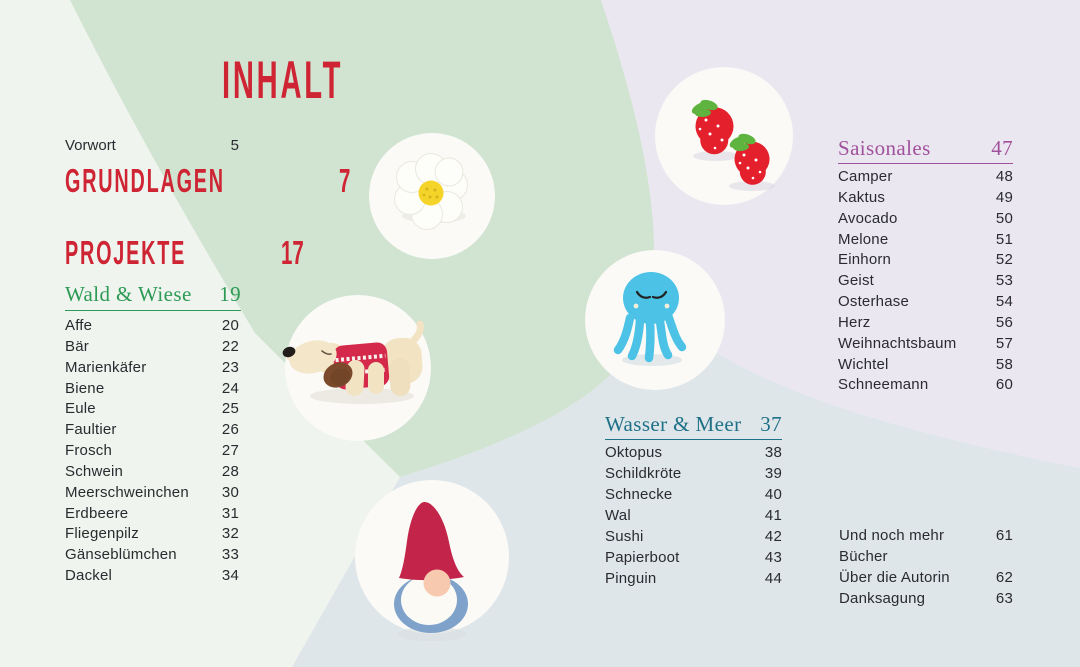 This screenshot has height=667, width=1080. What do you see at coordinates (773, 494) in the screenshot?
I see `toc-entry-page: 40` at bounding box center [773, 494].